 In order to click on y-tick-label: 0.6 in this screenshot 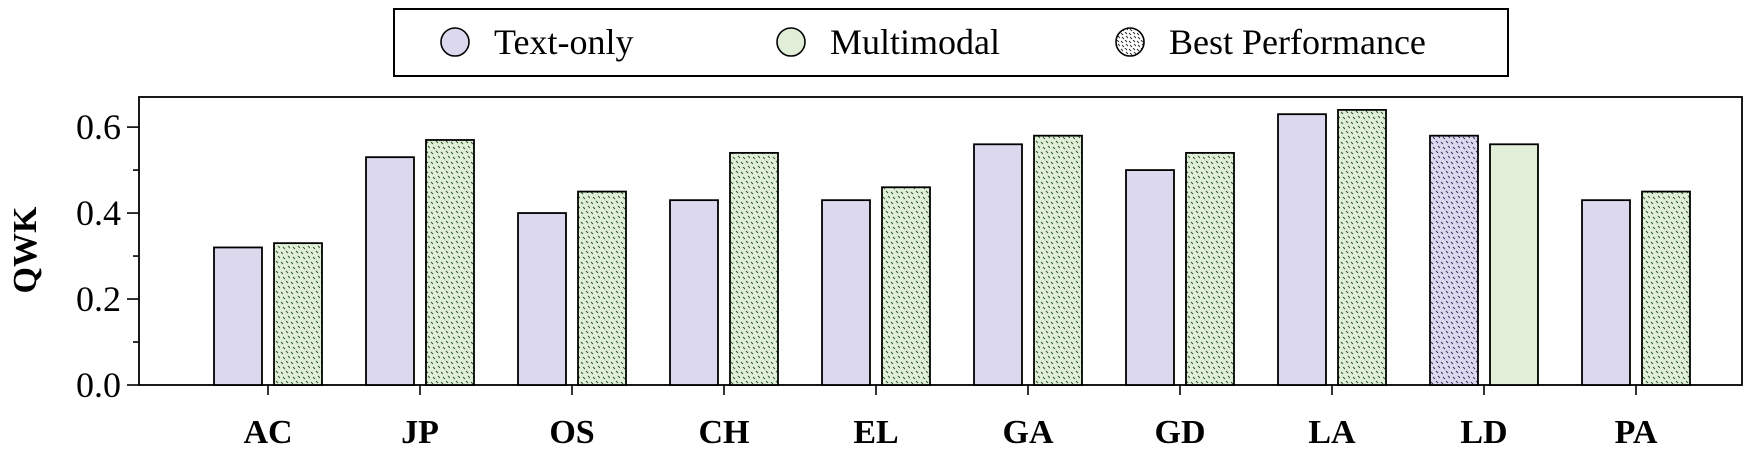, I will do `click(98, 127)`.